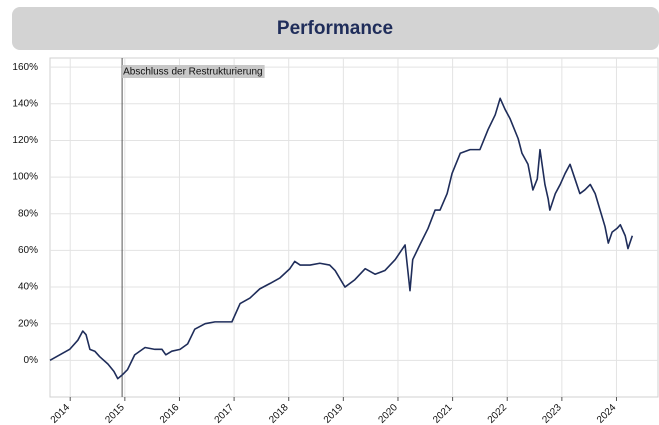 This screenshot has height=425, width=659. What do you see at coordinates (225, 413) in the screenshot?
I see `x-tick-label: 2017` at bounding box center [225, 413].